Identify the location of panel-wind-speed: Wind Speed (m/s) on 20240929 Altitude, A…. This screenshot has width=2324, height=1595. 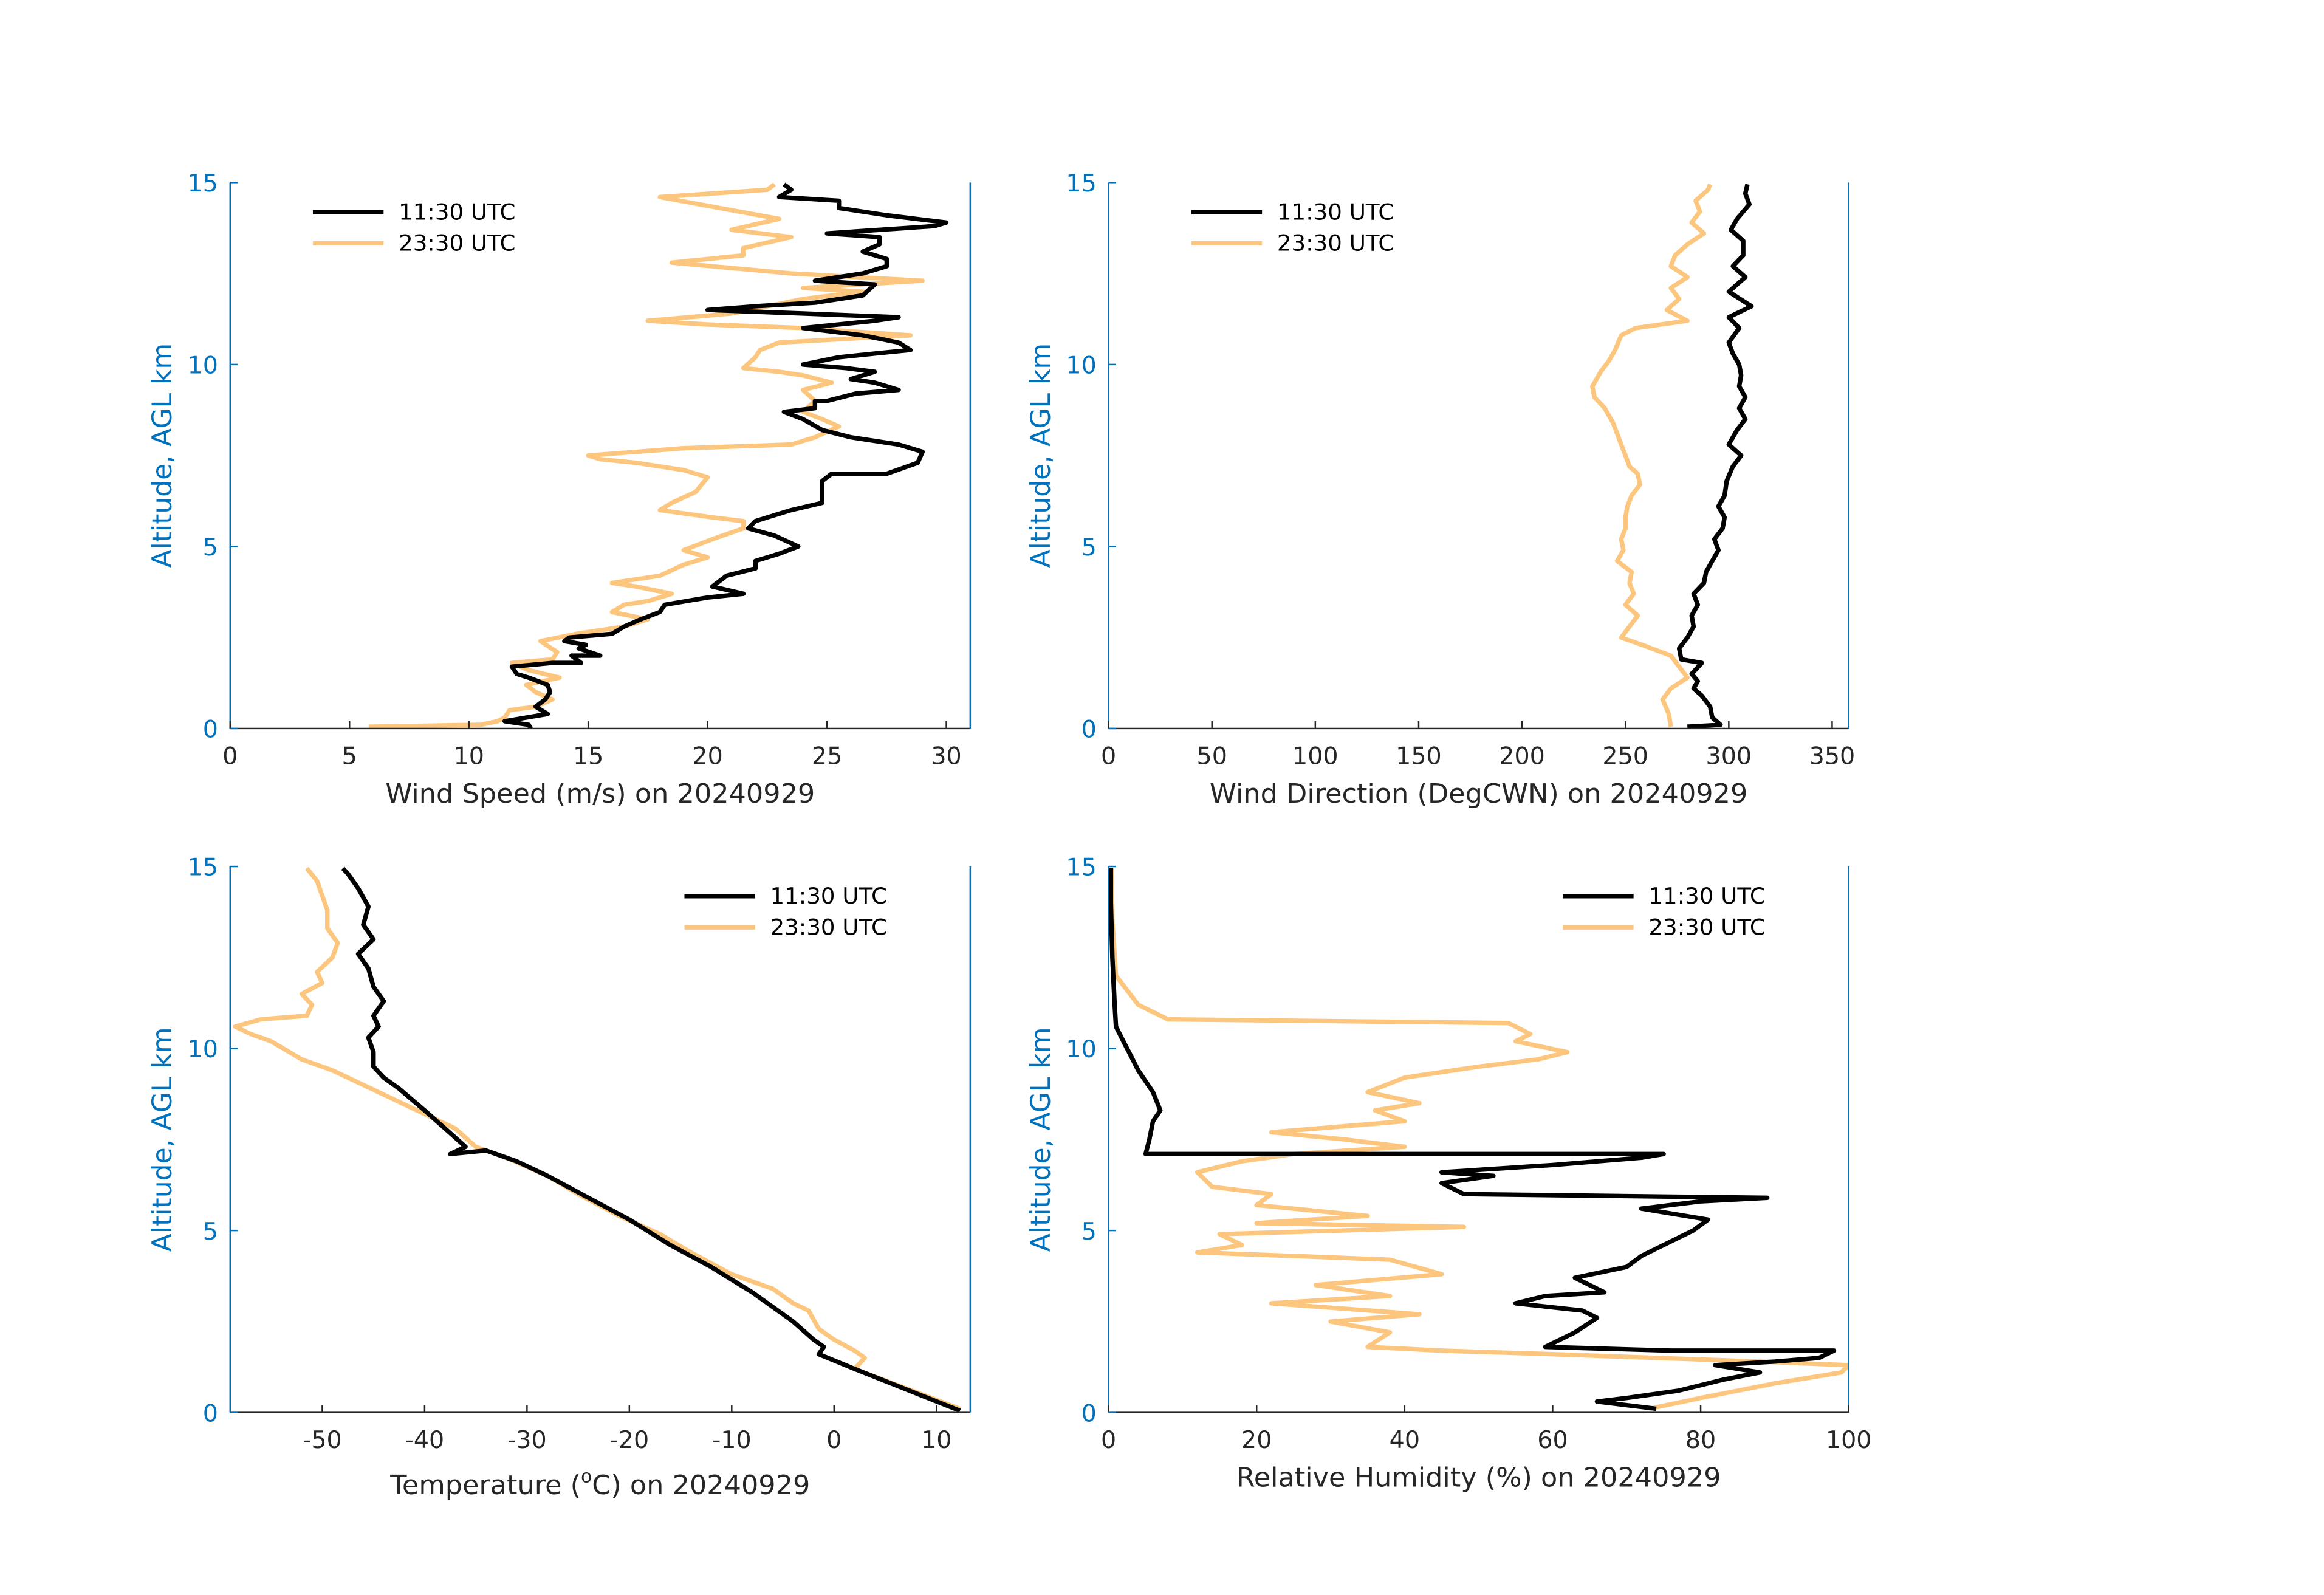
(559, 489).